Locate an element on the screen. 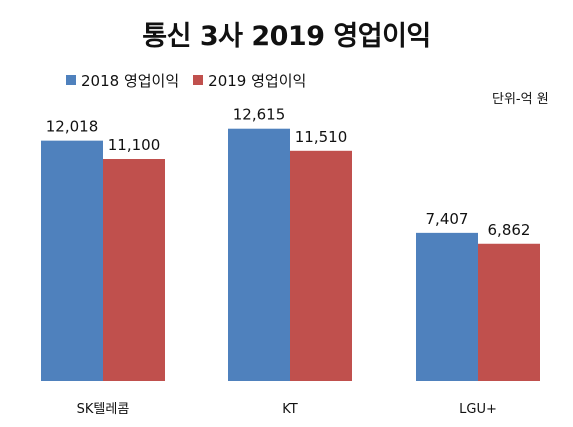 This screenshot has height=427, width=573. category-label-kt: KT is located at coordinates (290, 409).